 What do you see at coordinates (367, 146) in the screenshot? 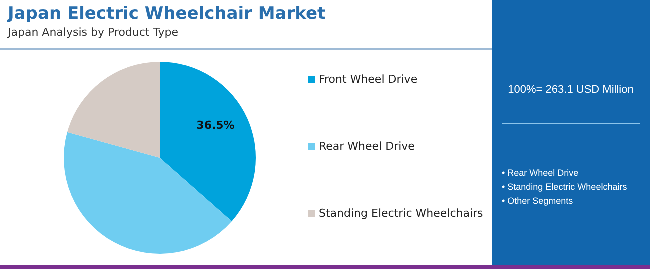
I see `legend-label: Rear Wheel Drive` at bounding box center [367, 146].